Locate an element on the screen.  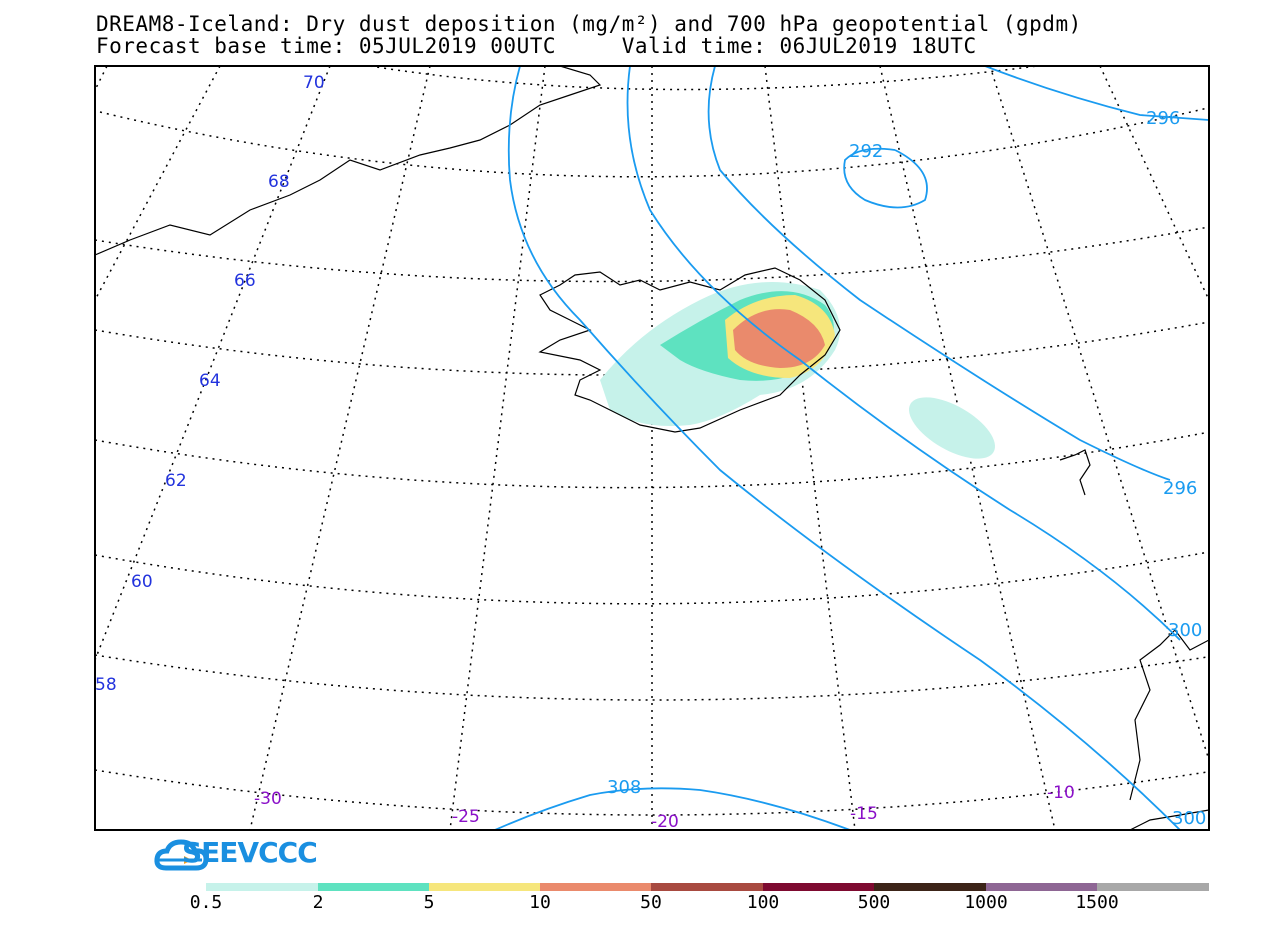
colorbar-label: 0.5 is located at coordinates (206, 902).